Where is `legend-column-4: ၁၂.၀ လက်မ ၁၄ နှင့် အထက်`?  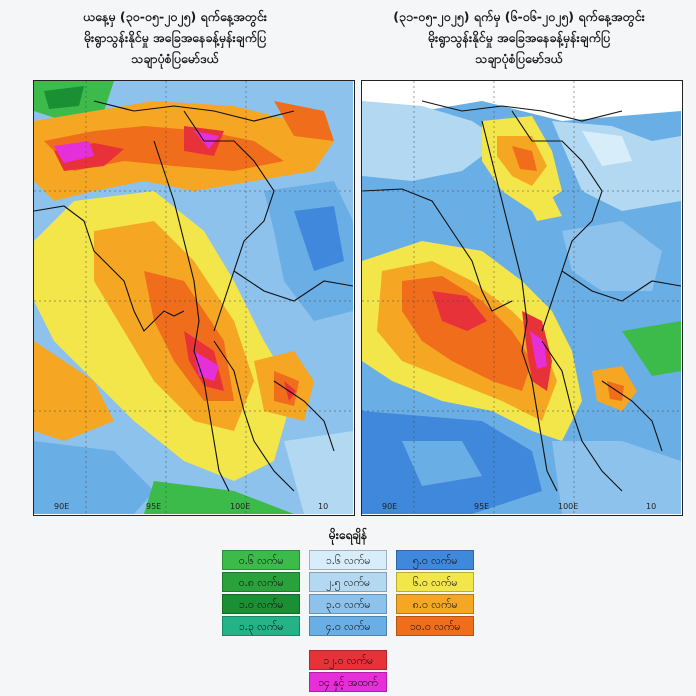
legend-column-4: ၁၂.၀ လက်မ ၁၄ နှင့် အထက် is located at coordinates (348, 672).